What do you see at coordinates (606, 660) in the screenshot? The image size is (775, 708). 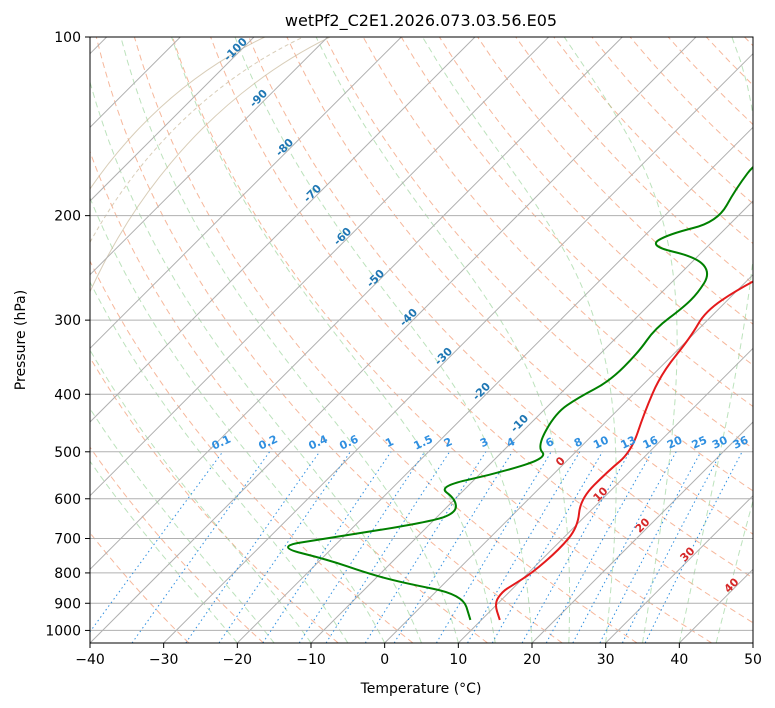 I see `x-tick-label: 30` at bounding box center [606, 660].